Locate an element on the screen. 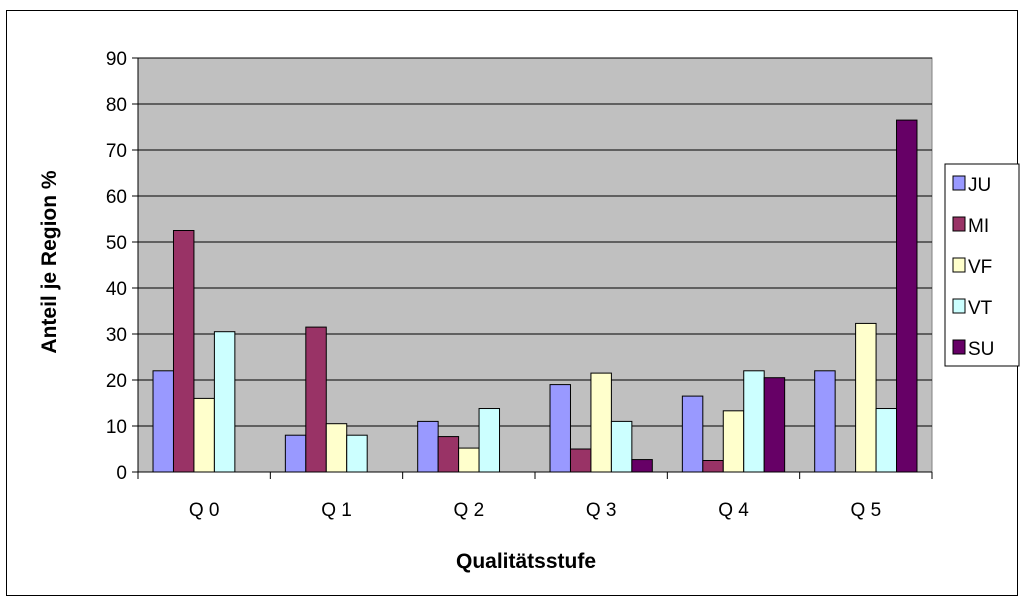 The width and height of the screenshot is (1020, 597). legend-swatch-vt is located at coordinates (959, 306).